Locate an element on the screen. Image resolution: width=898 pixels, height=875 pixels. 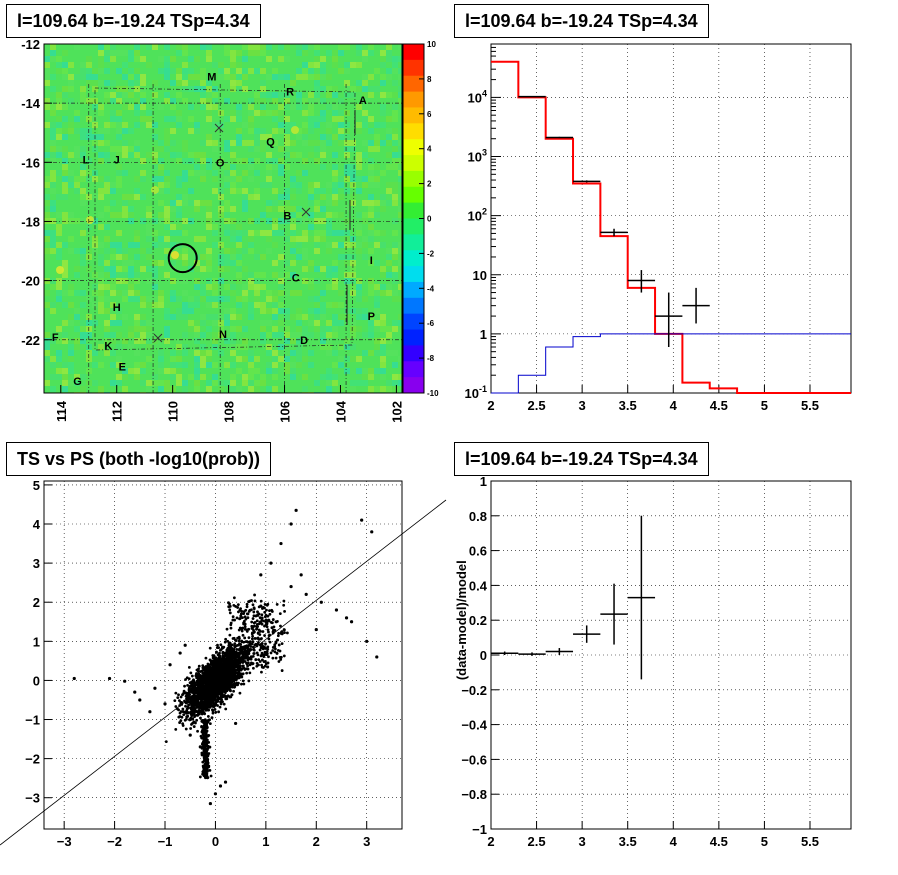
skymap-label-g: G is located at coordinates (77, 382).